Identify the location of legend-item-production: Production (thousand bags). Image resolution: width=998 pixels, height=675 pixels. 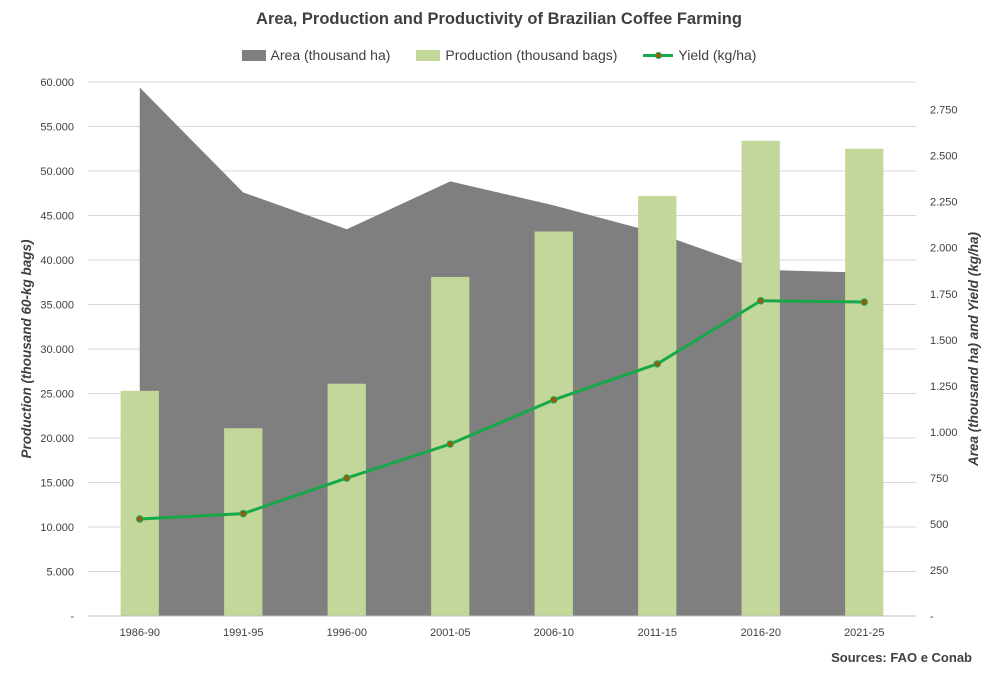
(516, 55).